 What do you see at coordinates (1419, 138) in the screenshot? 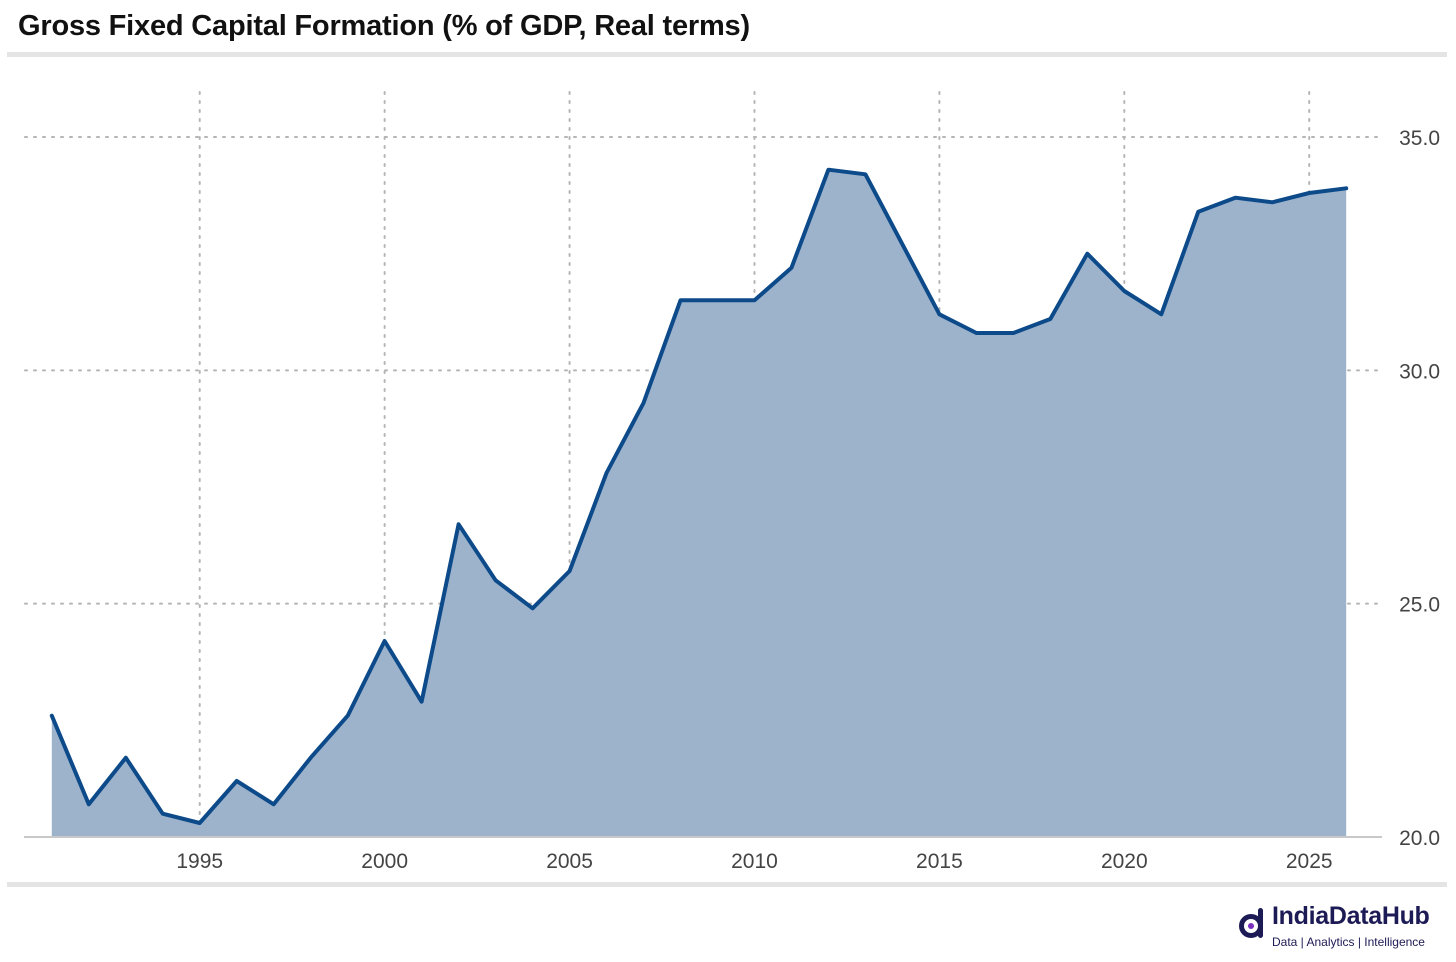
I see `y-tick-label-35.0: 35.0` at bounding box center [1419, 138].